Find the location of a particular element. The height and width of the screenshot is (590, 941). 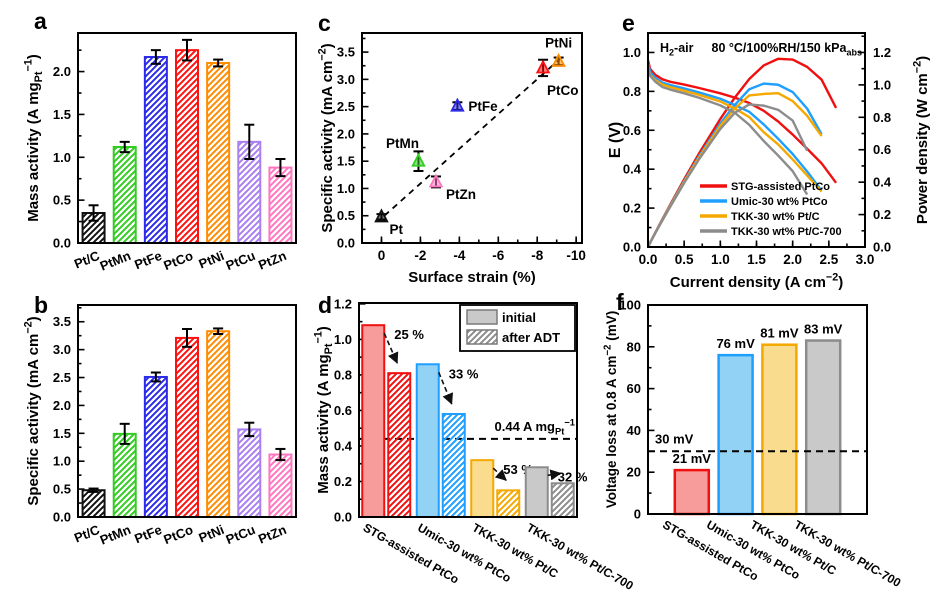

annotation-h2-air: H2-air is located at coordinates (677, 49).